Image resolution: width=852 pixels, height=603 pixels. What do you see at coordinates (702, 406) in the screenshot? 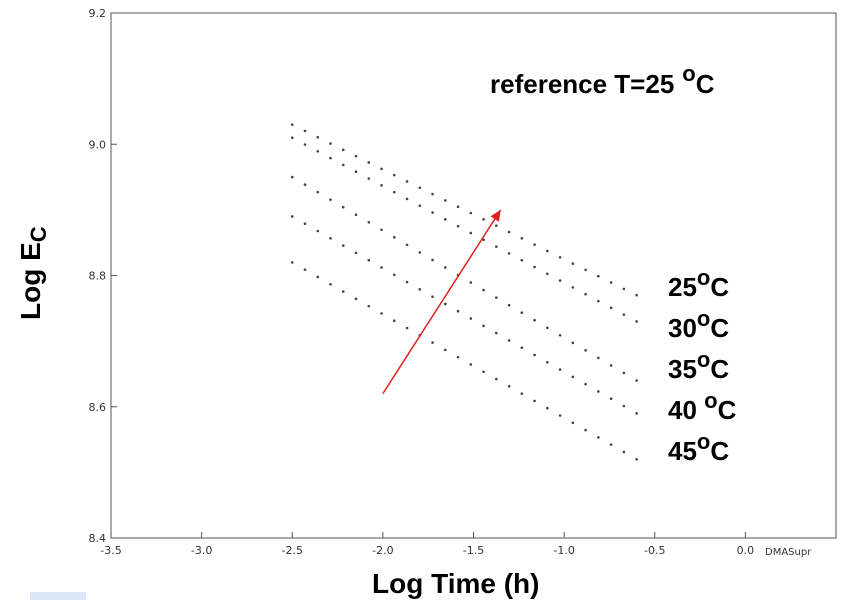
I see `series-label: 40 oC` at bounding box center [702, 406].